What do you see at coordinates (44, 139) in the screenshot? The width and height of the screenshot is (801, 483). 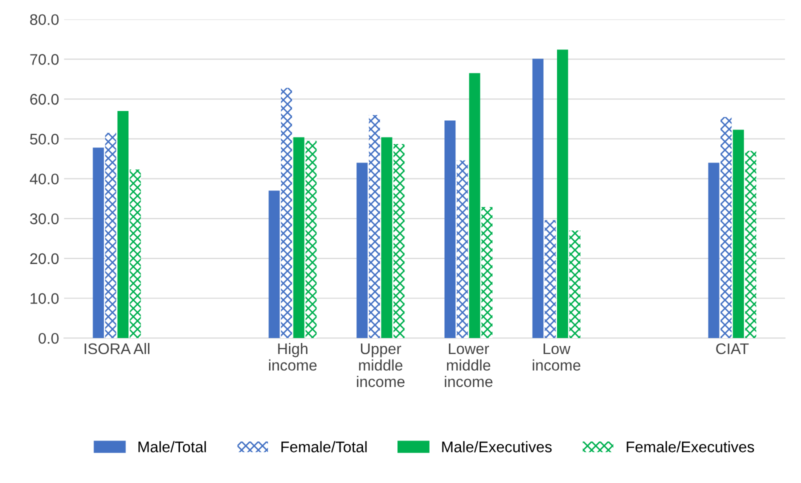 I see `y-tick-label: 50.0` at bounding box center [44, 139].